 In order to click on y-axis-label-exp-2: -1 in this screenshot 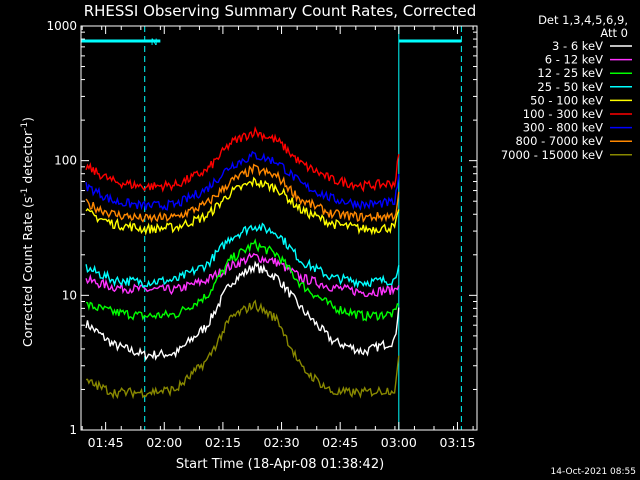, I will do `click(25, 126)`.